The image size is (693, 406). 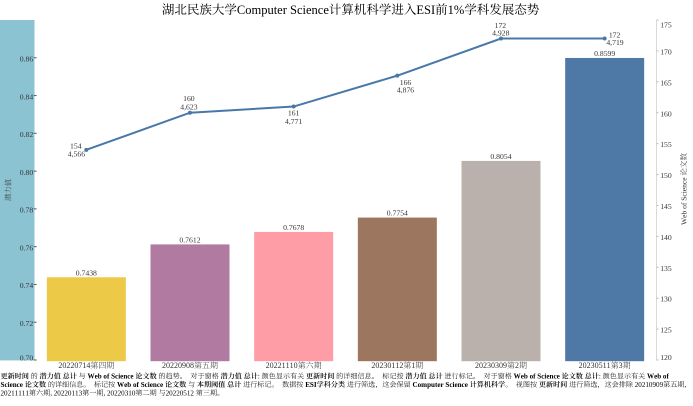 I want to click on svg-text: 4,566, so click(x=76, y=154).